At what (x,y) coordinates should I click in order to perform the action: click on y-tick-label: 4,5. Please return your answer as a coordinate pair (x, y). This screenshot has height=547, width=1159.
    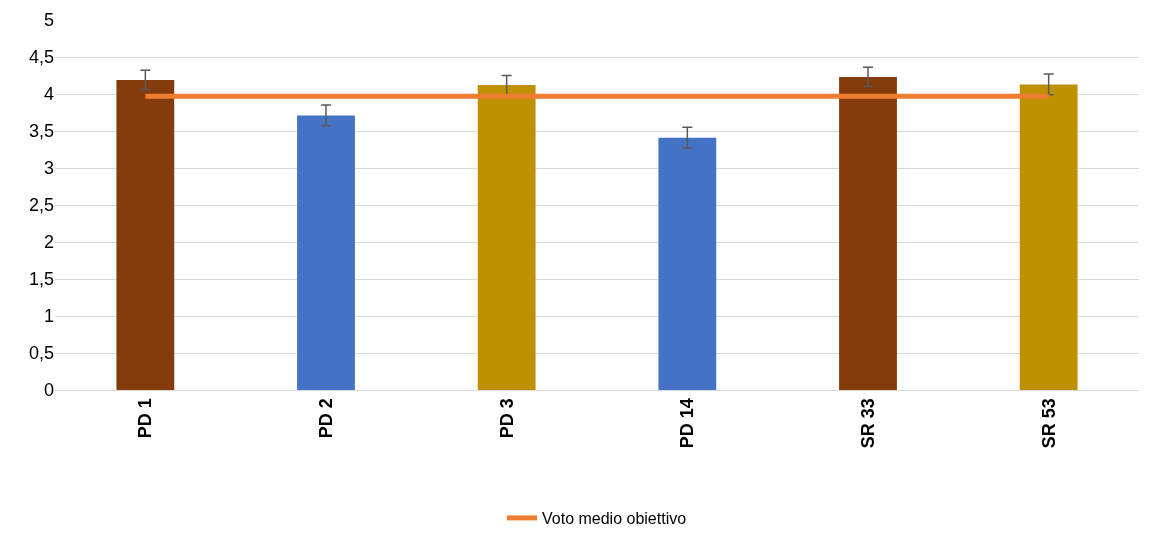
    Looking at the image, I should click on (41, 57).